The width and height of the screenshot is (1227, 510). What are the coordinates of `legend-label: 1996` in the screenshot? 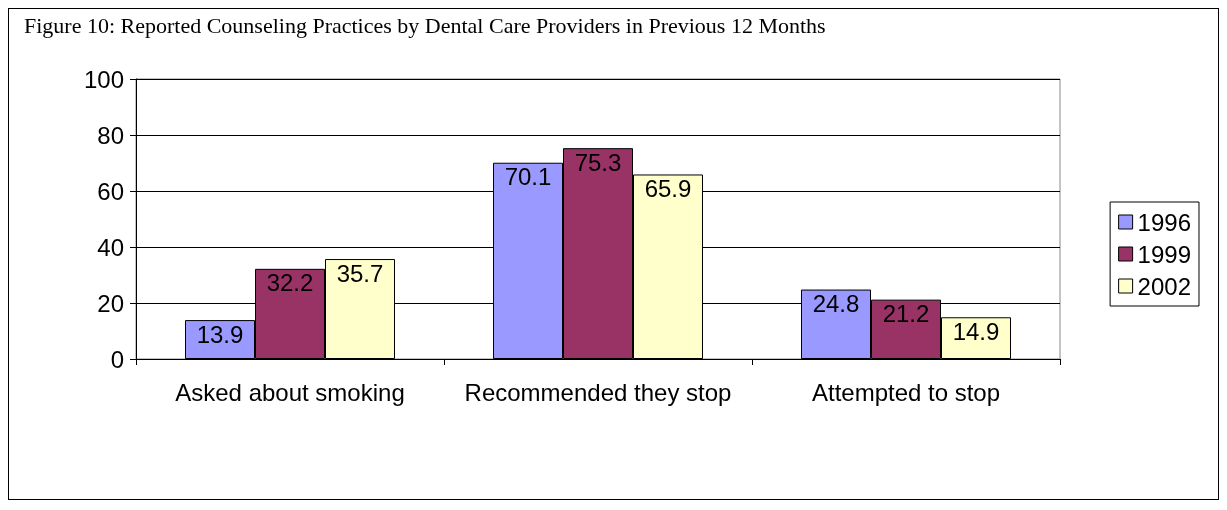 It's located at (1164, 222).